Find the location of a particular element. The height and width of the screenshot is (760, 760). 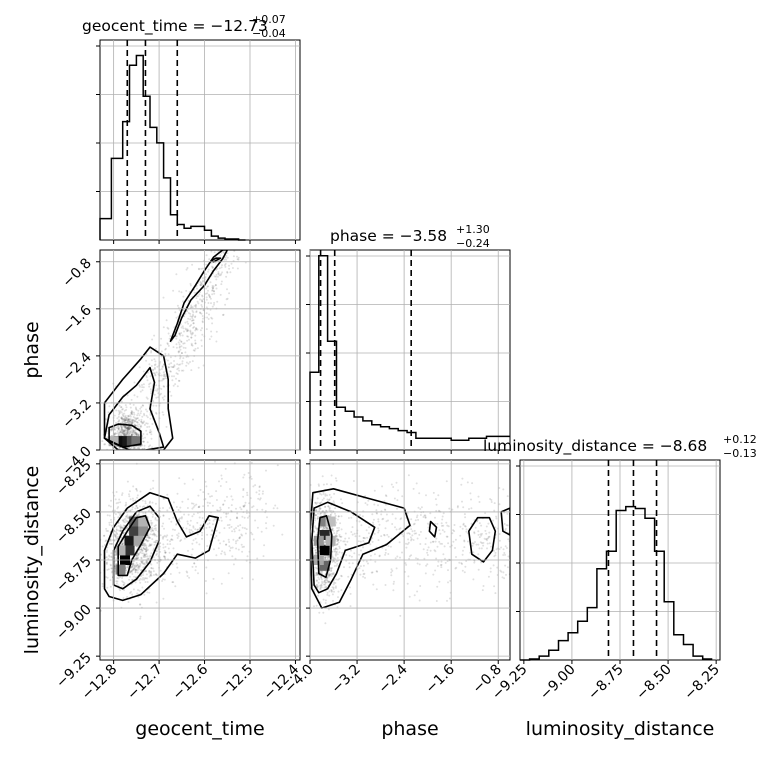

panel-2d-geocent-time-phase is located at coordinates (198, 360).